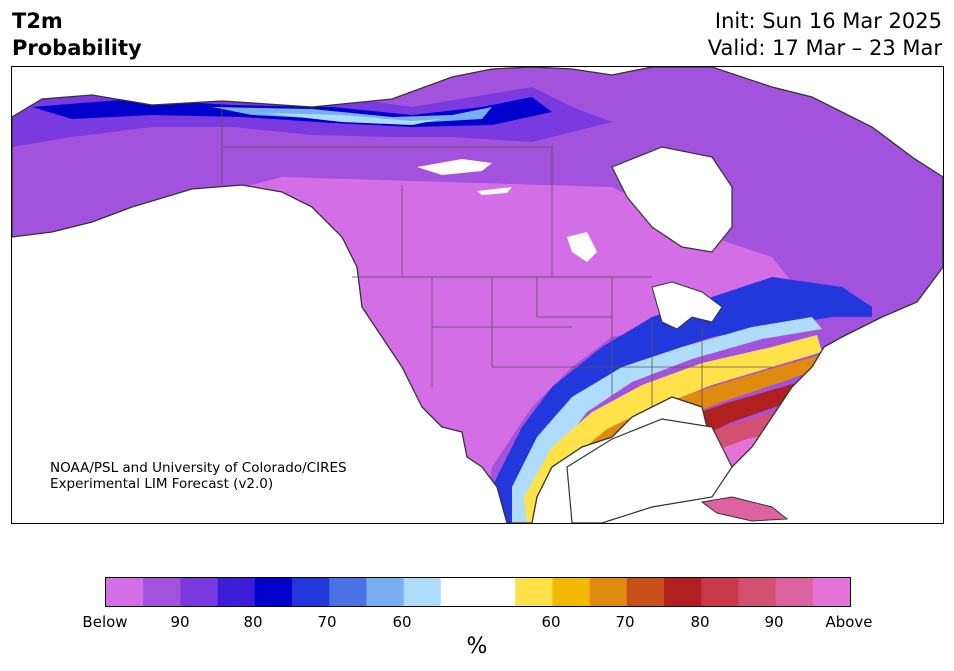  I want to click on great-lakes, so click(687, 305).